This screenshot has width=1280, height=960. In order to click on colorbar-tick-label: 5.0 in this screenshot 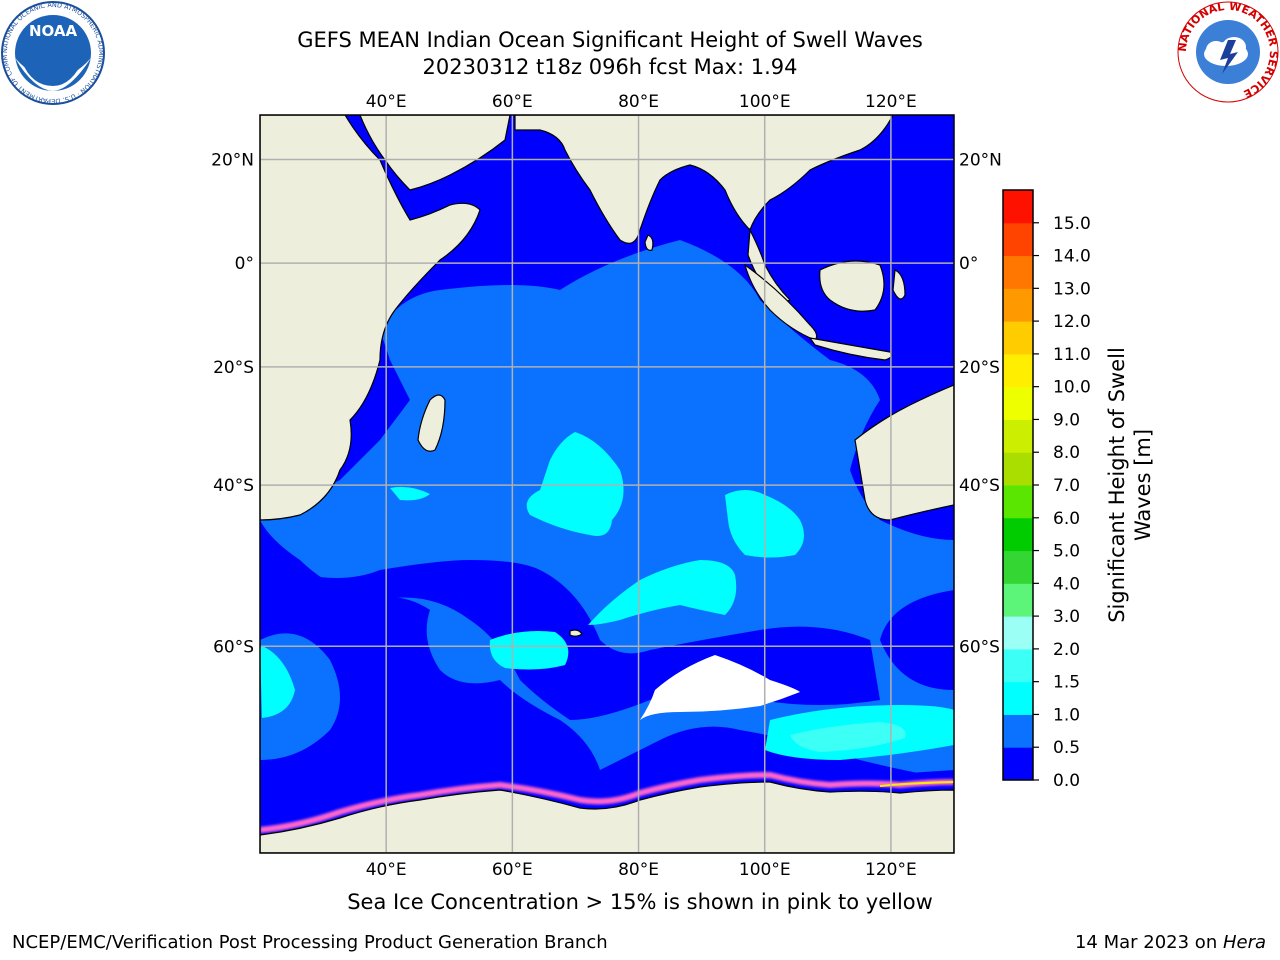, I will do `click(1066, 552)`.